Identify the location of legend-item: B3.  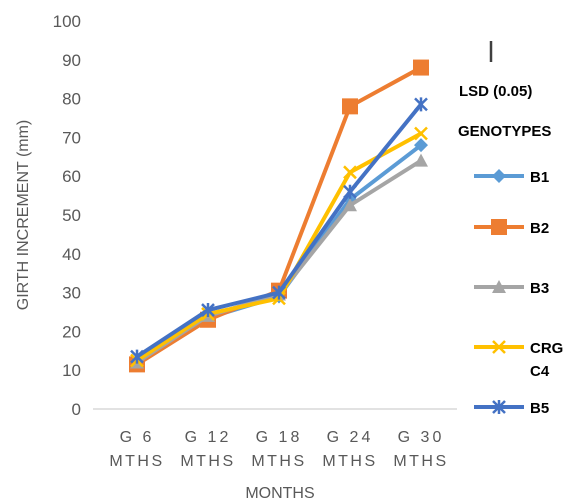
(511, 288).